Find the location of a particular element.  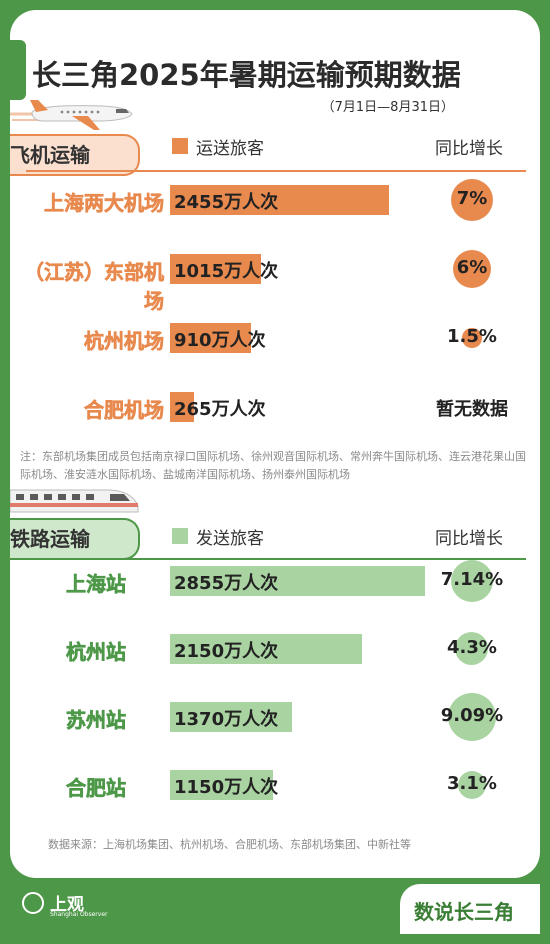

category-label: 杭州站 is located at coordinates (96, 652).